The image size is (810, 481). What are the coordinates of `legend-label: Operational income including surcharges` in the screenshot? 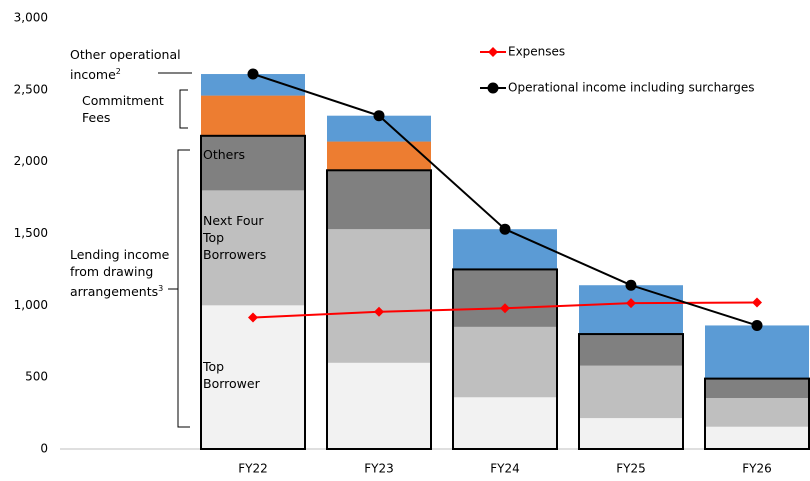 It's located at (631, 88).